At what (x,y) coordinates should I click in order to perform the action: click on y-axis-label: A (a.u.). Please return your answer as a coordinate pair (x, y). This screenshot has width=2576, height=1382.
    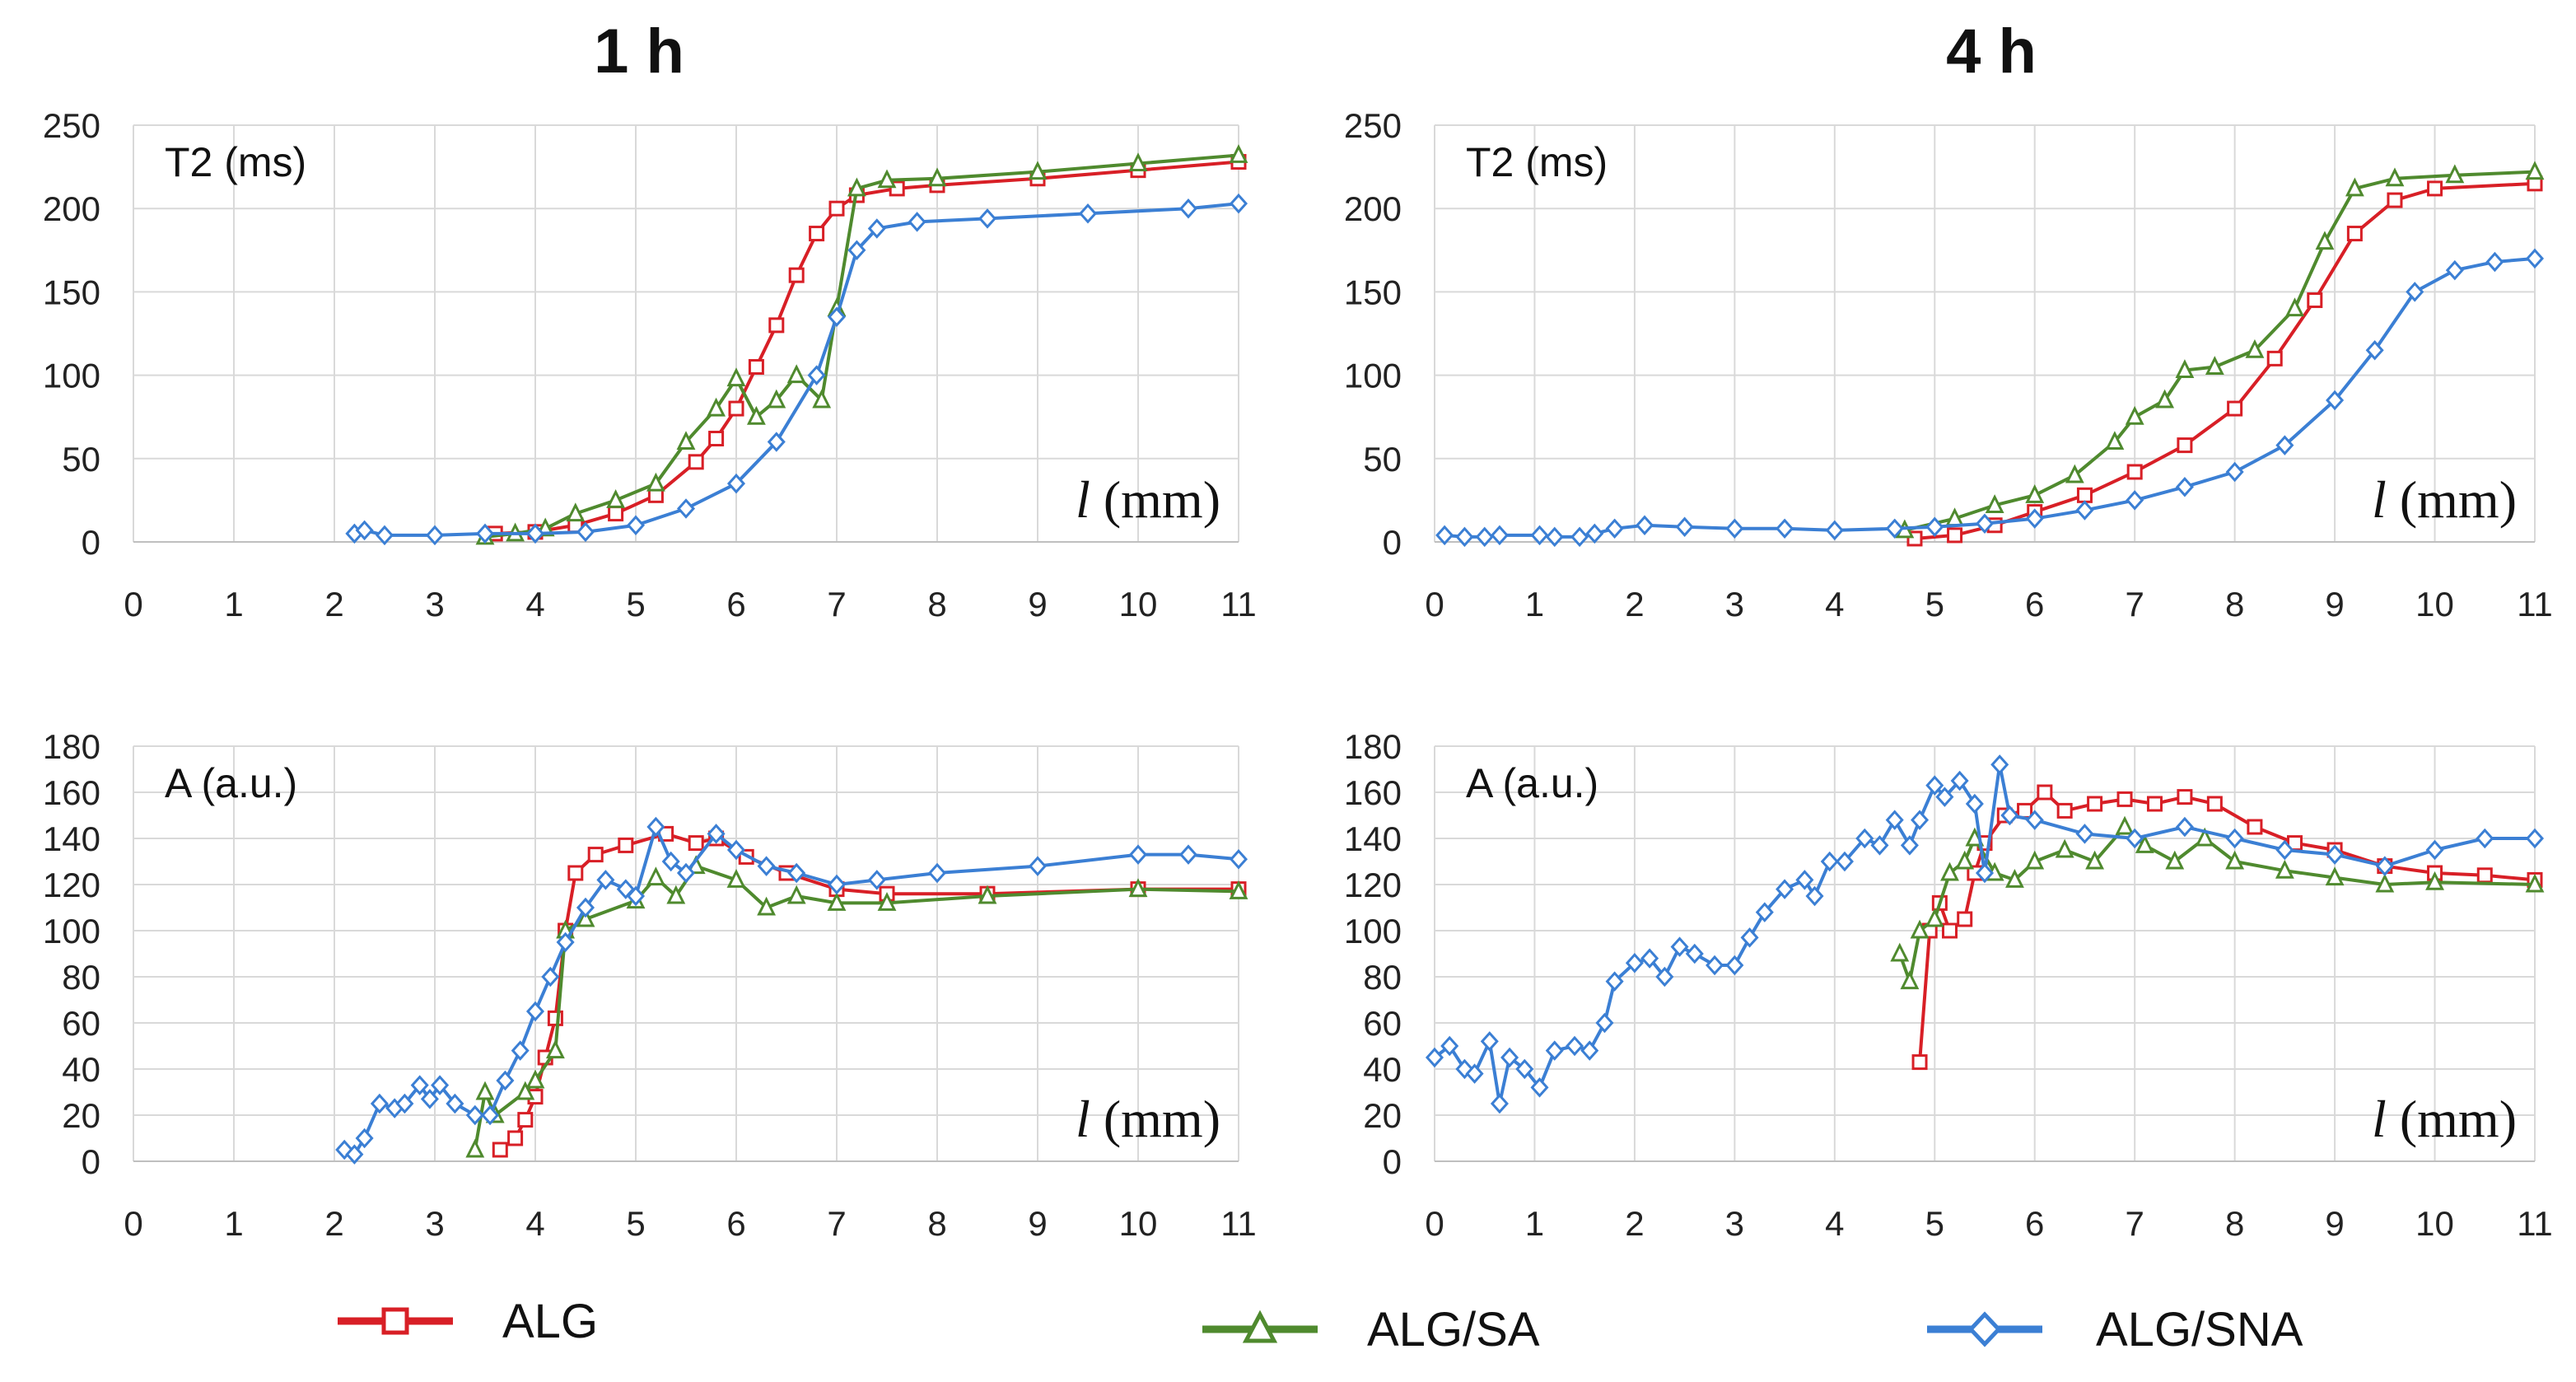
    Looking at the image, I should click on (231, 783).